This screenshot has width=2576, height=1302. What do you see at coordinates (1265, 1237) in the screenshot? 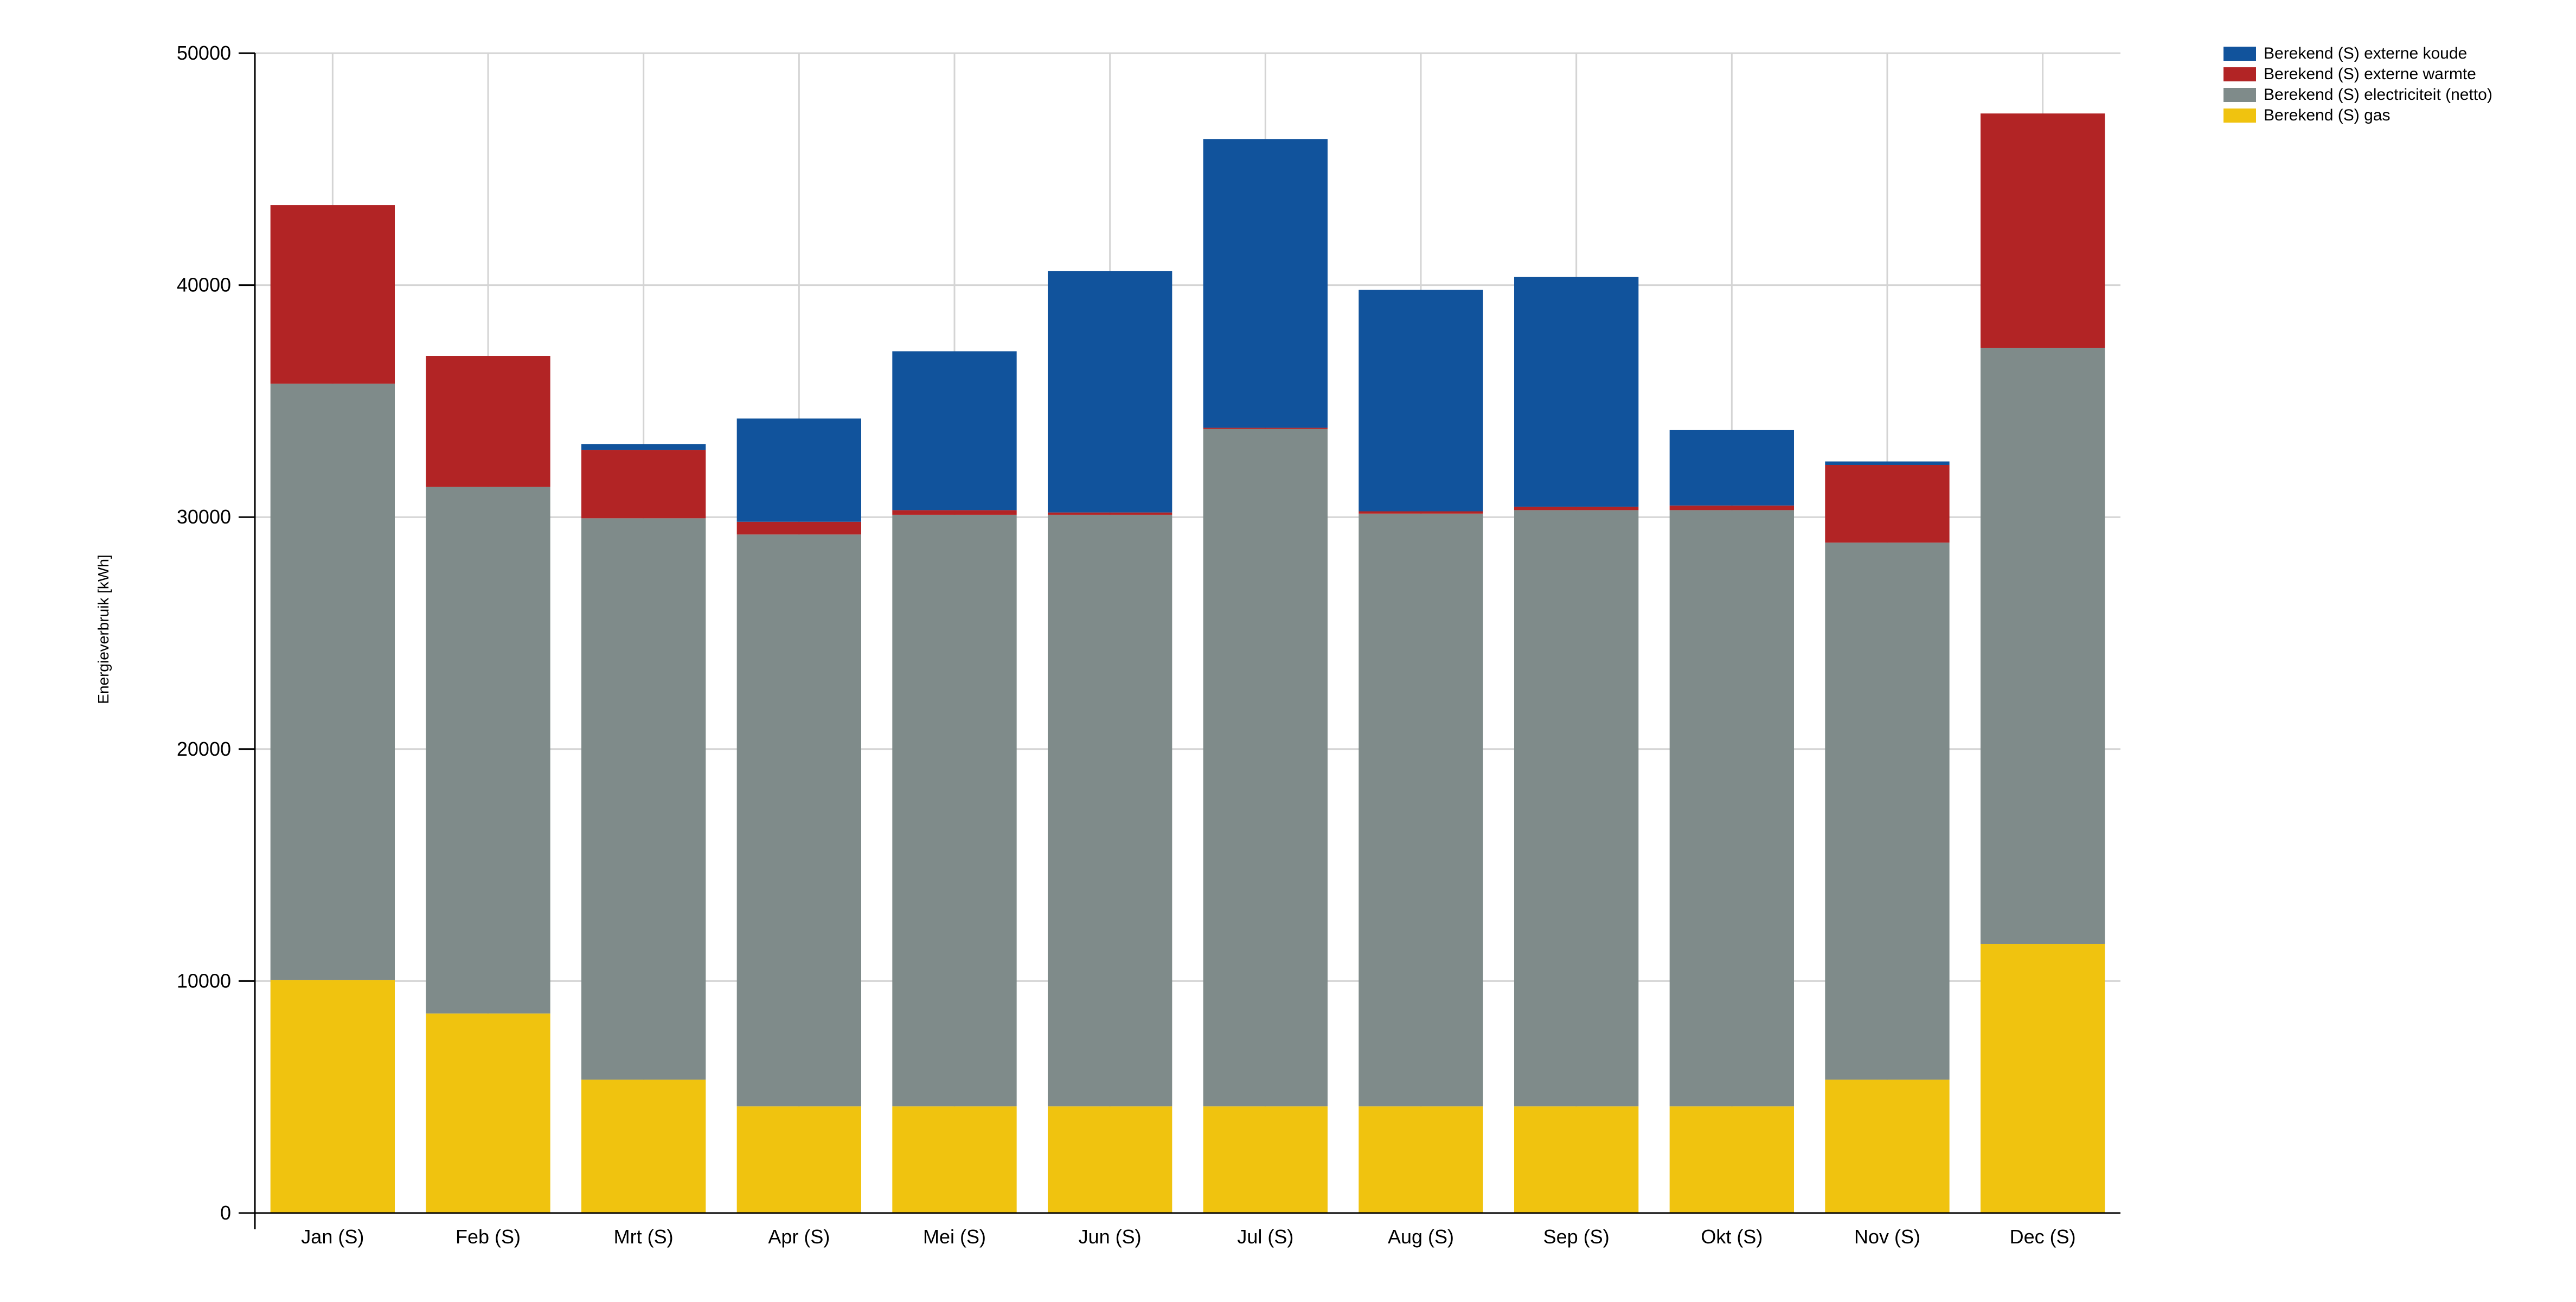
I see `x-tick-label: Jul (S)` at bounding box center [1265, 1237].